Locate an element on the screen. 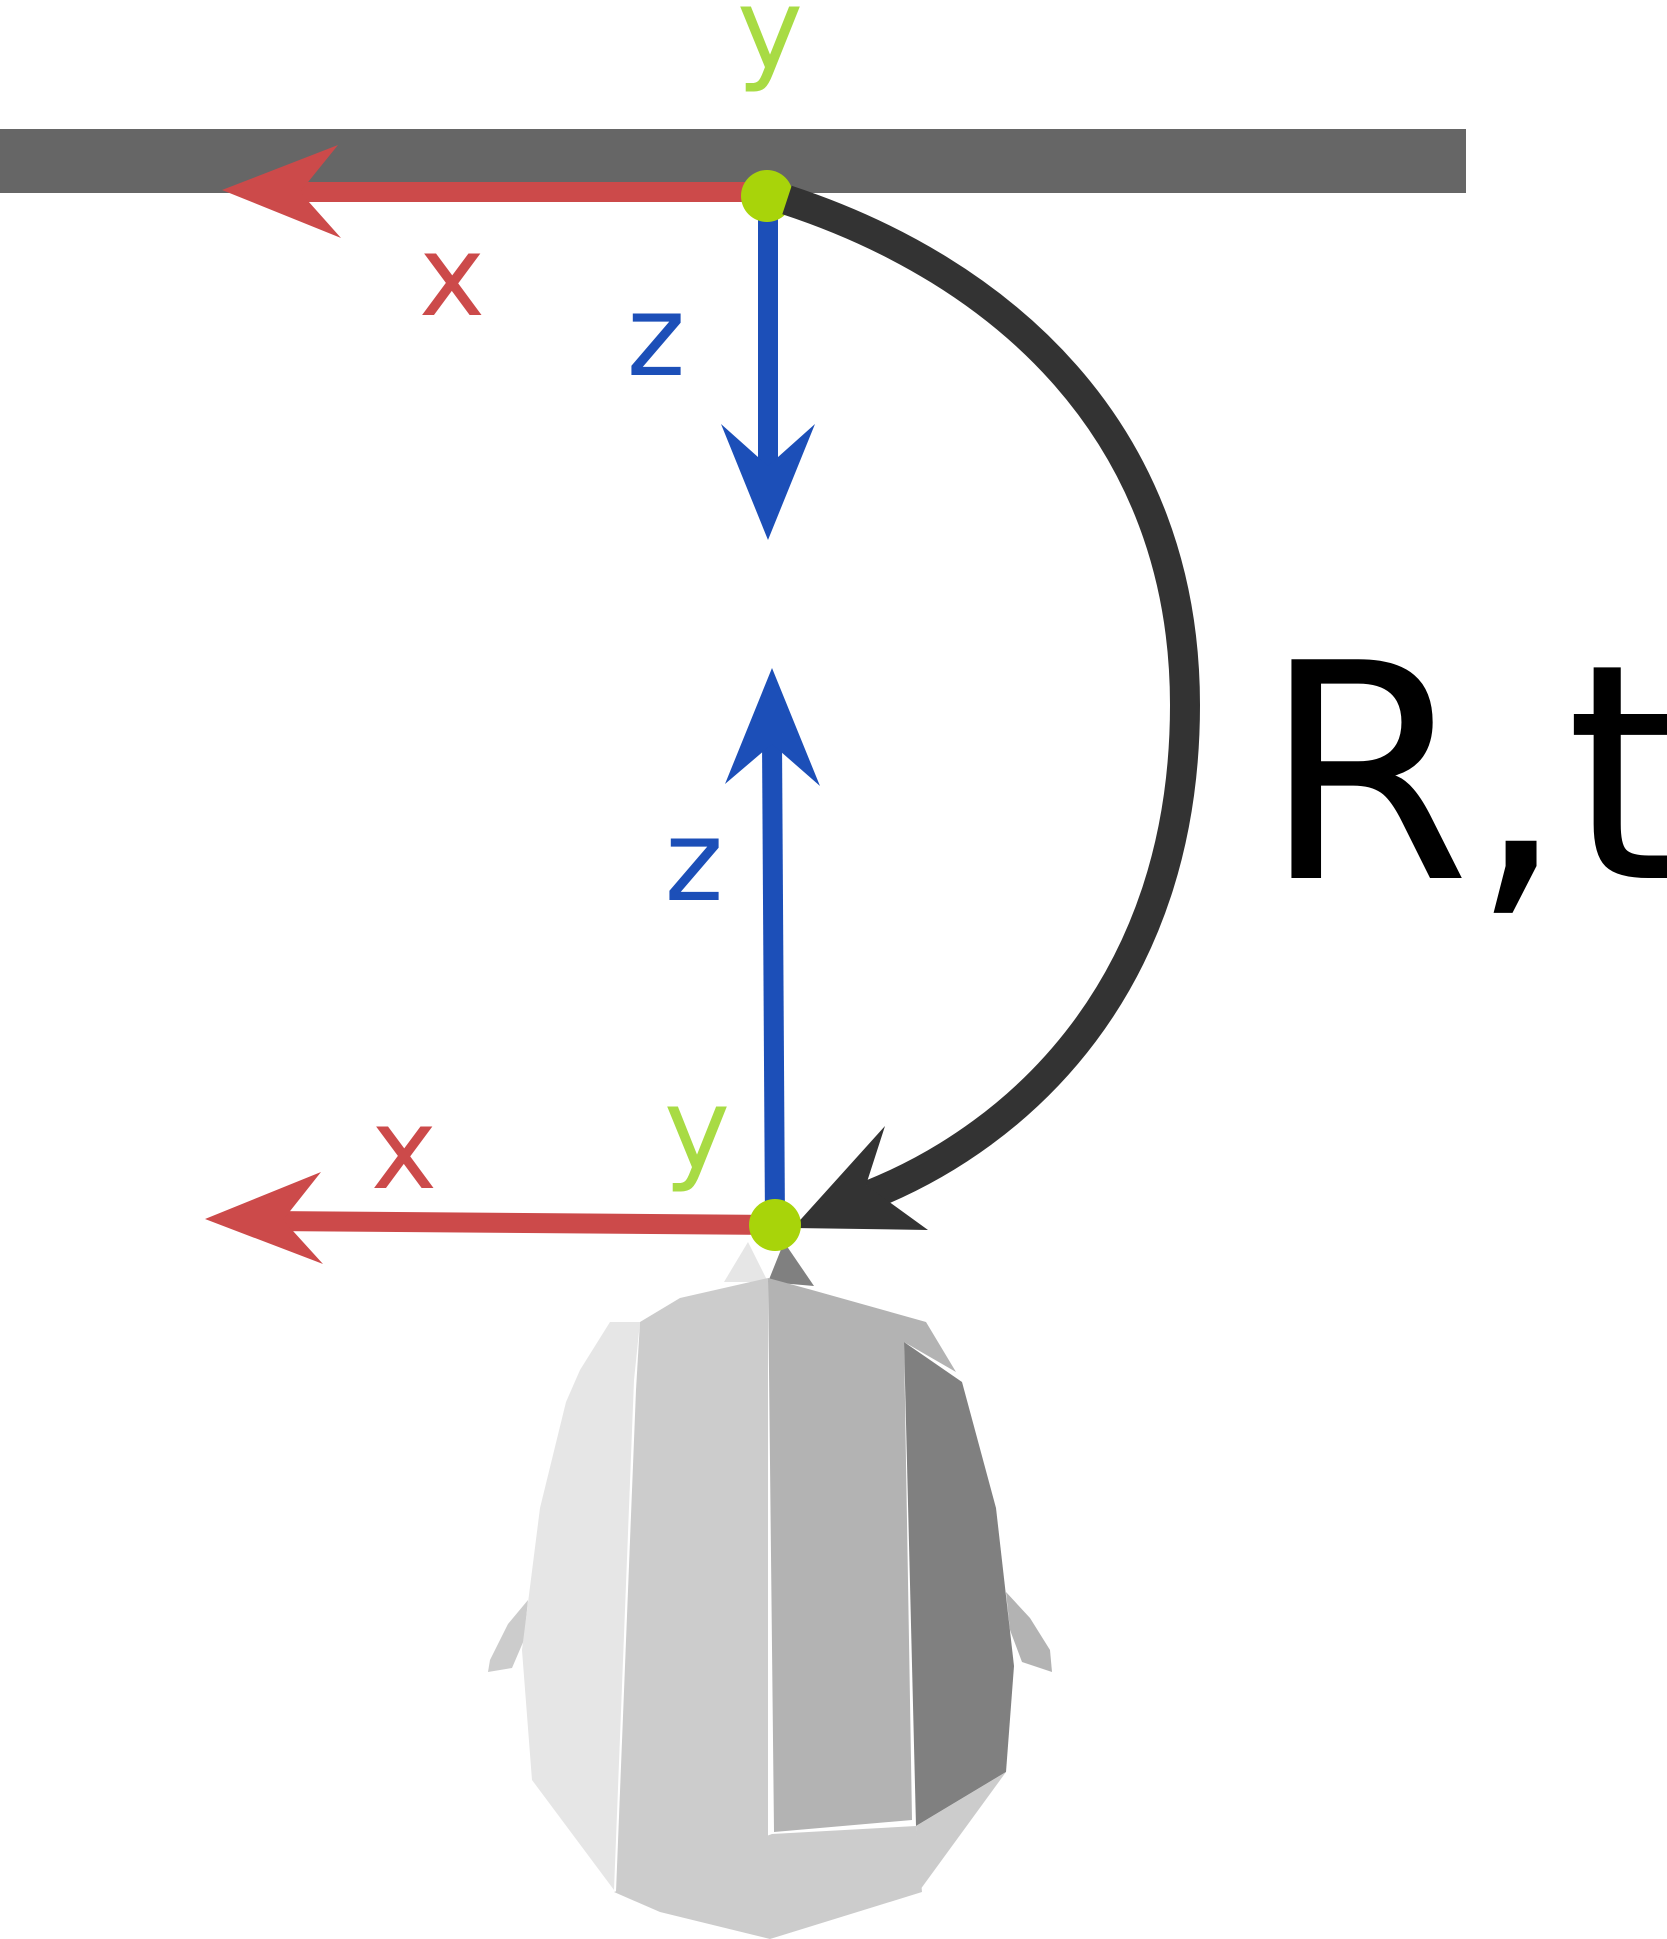 This screenshot has height=1939, width=1667. top-x-axis-arrowhead is located at coordinates (281, 191).